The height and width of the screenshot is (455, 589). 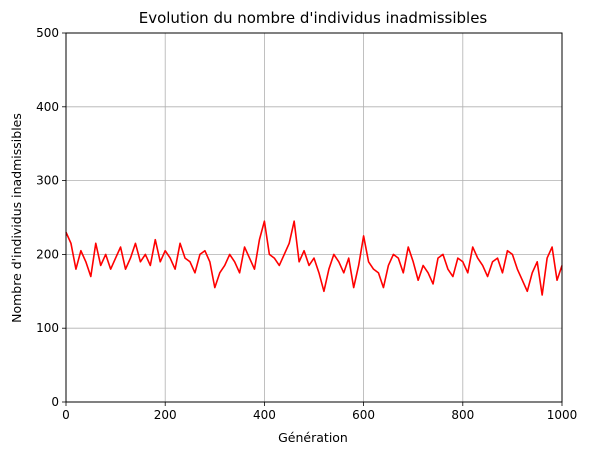 I want to click on y-tick-label: 100, so click(x=47, y=328).